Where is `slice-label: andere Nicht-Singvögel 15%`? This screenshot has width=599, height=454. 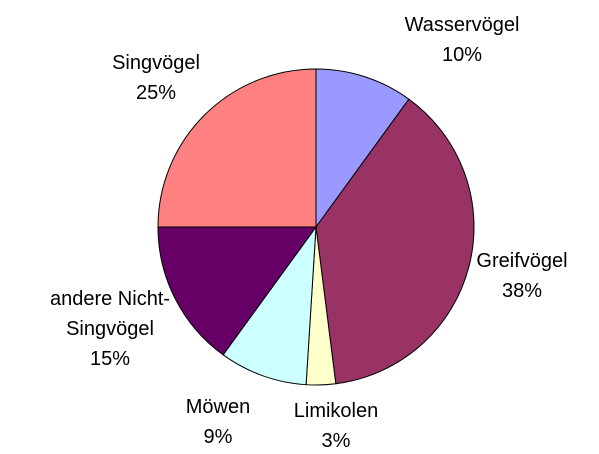
slice-label: andere Nicht-Singvögel 15% is located at coordinates (110, 329).